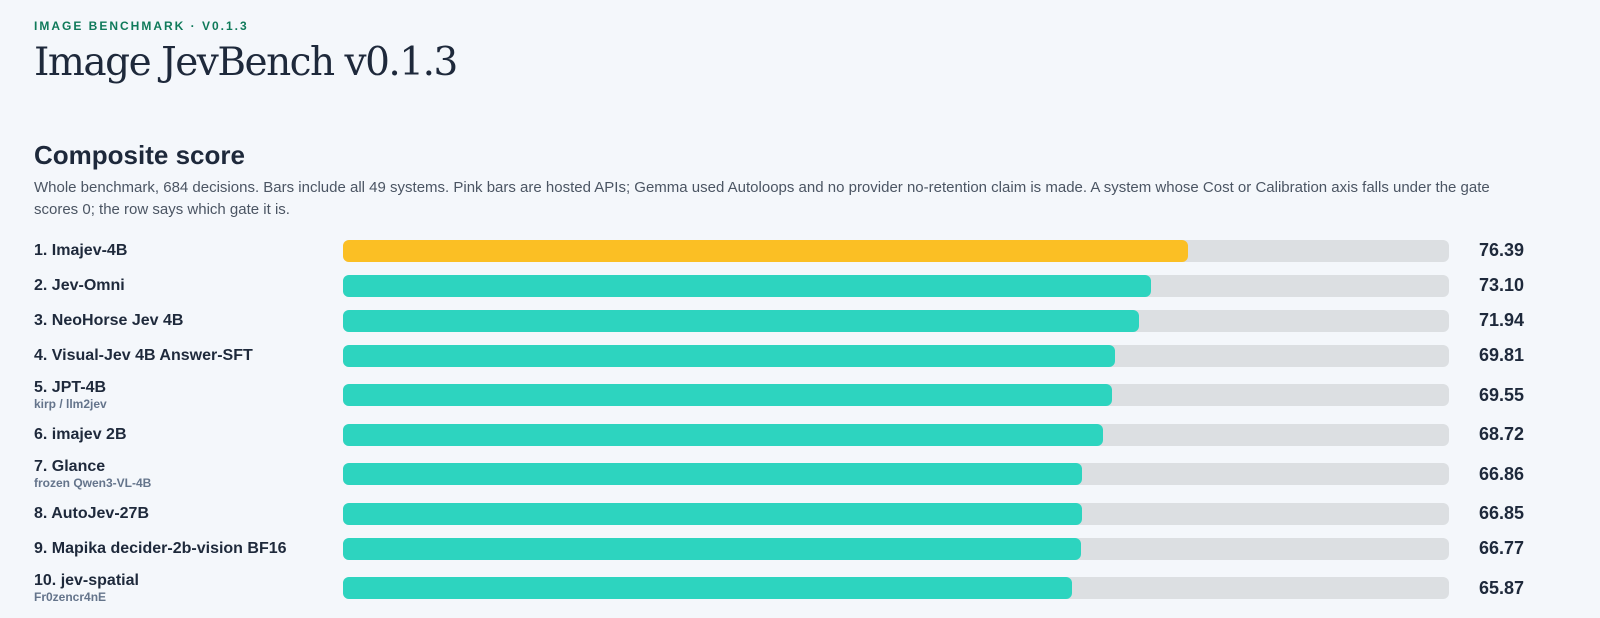 The width and height of the screenshot is (1600, 618). I want to click on row-label: 3. NeoHorse Jev 4B, so click(188, 321).